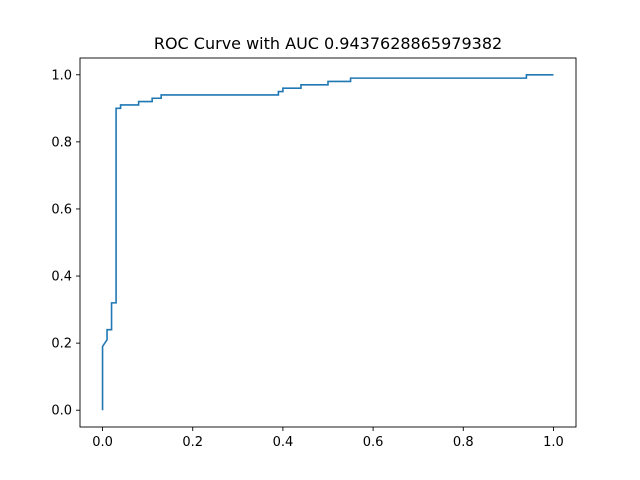 The height and width of the screenshot is (480, 640). Describe the element at coordinates (463, 442) in the screenshot. I see `x-tick-label: 0.8` at that location.